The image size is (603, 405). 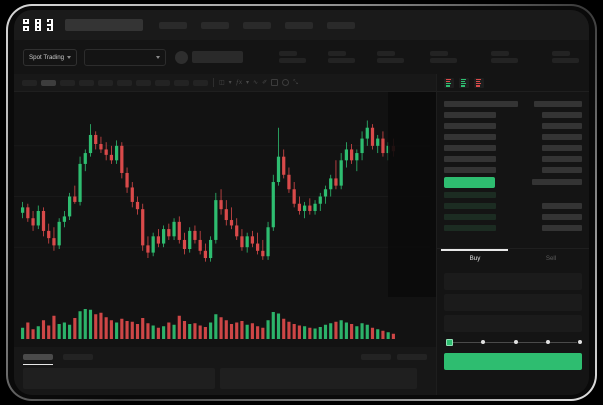 What do you see at coordinates (469, 182) in the screenshot?
I see `orderbook-spread-price` at bounding box center [469, 182].